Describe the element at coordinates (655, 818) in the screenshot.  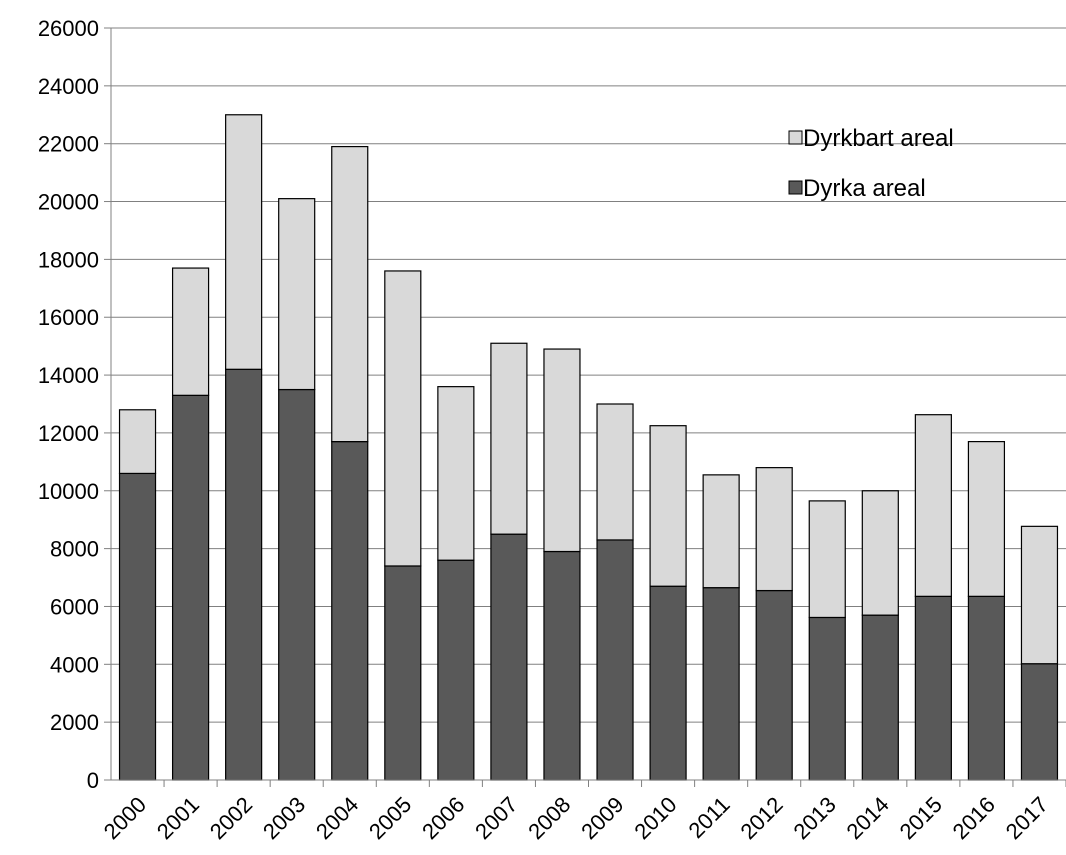
I see `x-tick-label: 2010` at that location.